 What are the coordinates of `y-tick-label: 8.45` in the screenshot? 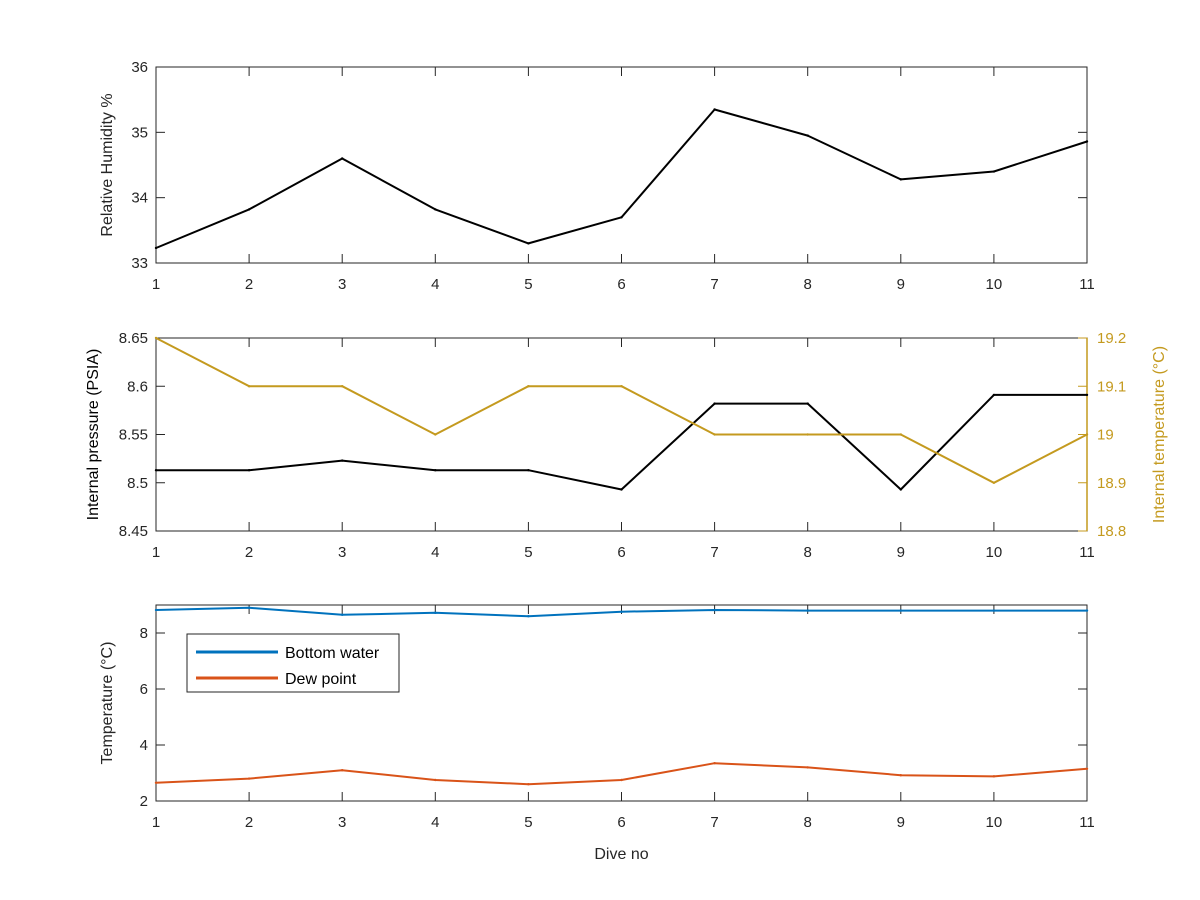 It's located at (133, 531).